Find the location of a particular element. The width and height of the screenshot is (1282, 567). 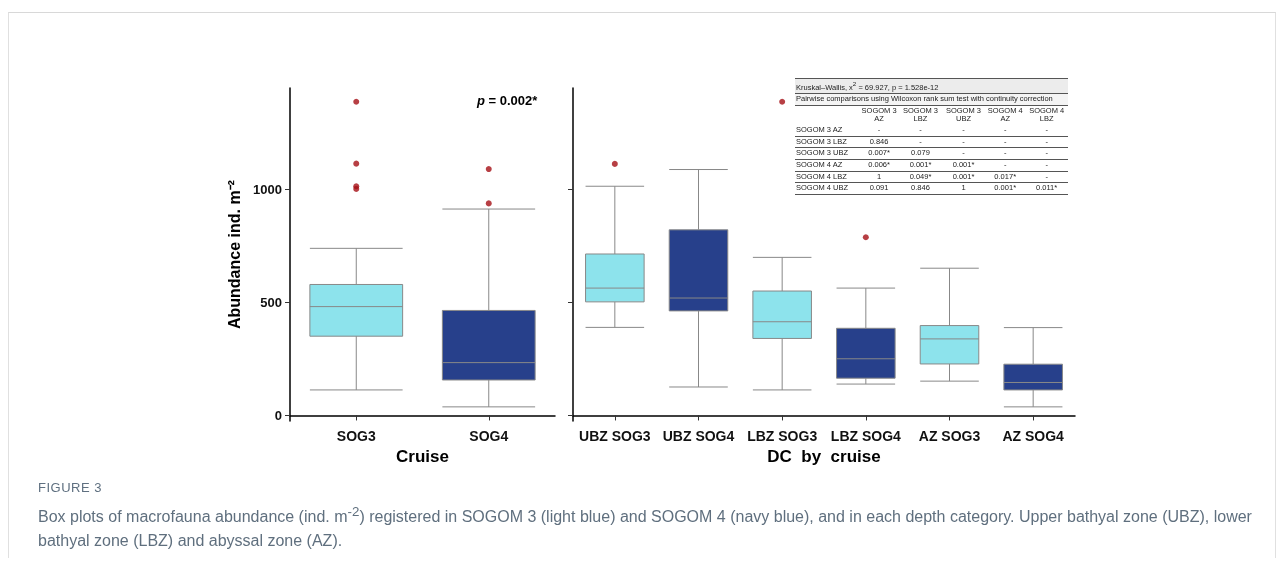

x-tick-label: AZ SOG4 is located at coordinates (1033, 436).